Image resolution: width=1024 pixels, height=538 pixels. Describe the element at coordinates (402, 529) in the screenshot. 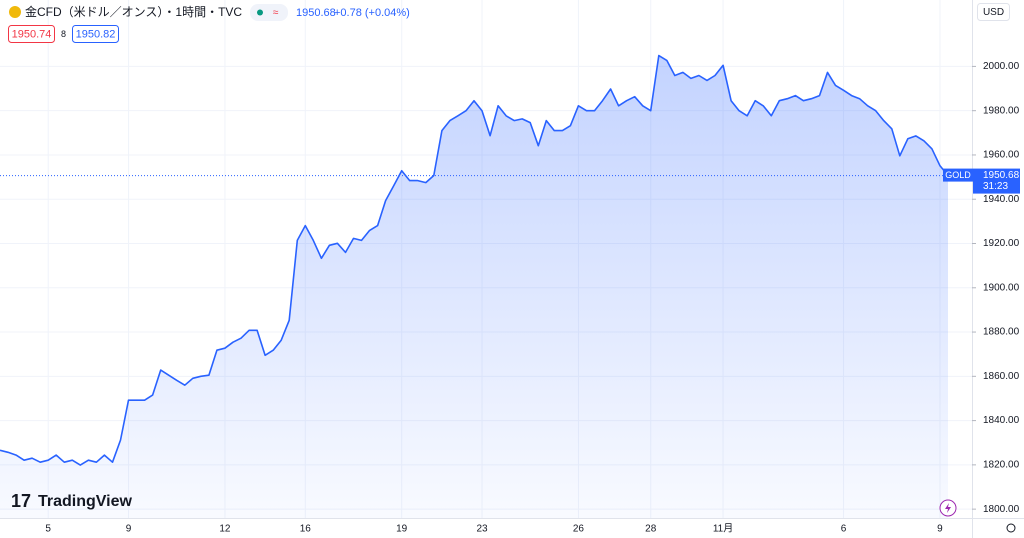

I see `x-tick-label: 19` at that location.